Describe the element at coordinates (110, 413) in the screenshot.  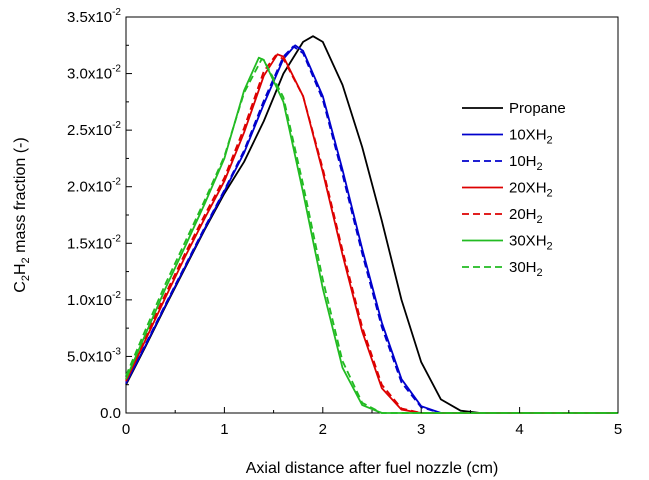
I see `y-tick-label: 0.0` at that location.